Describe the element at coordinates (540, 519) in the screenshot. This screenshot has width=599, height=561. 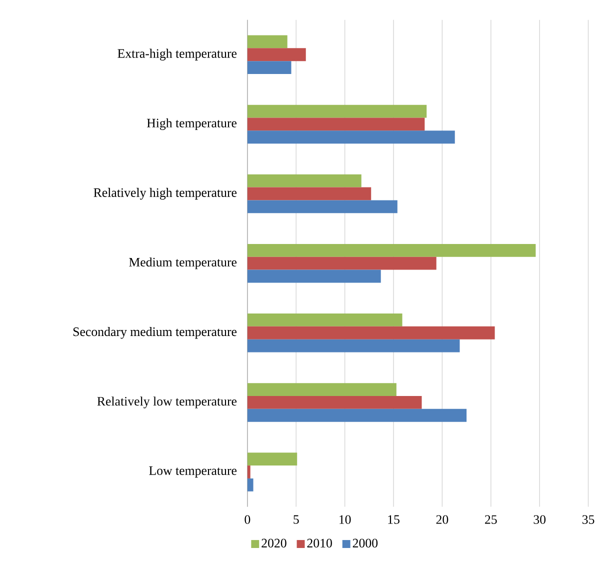
I see `x-tick-label: 30` at that location.